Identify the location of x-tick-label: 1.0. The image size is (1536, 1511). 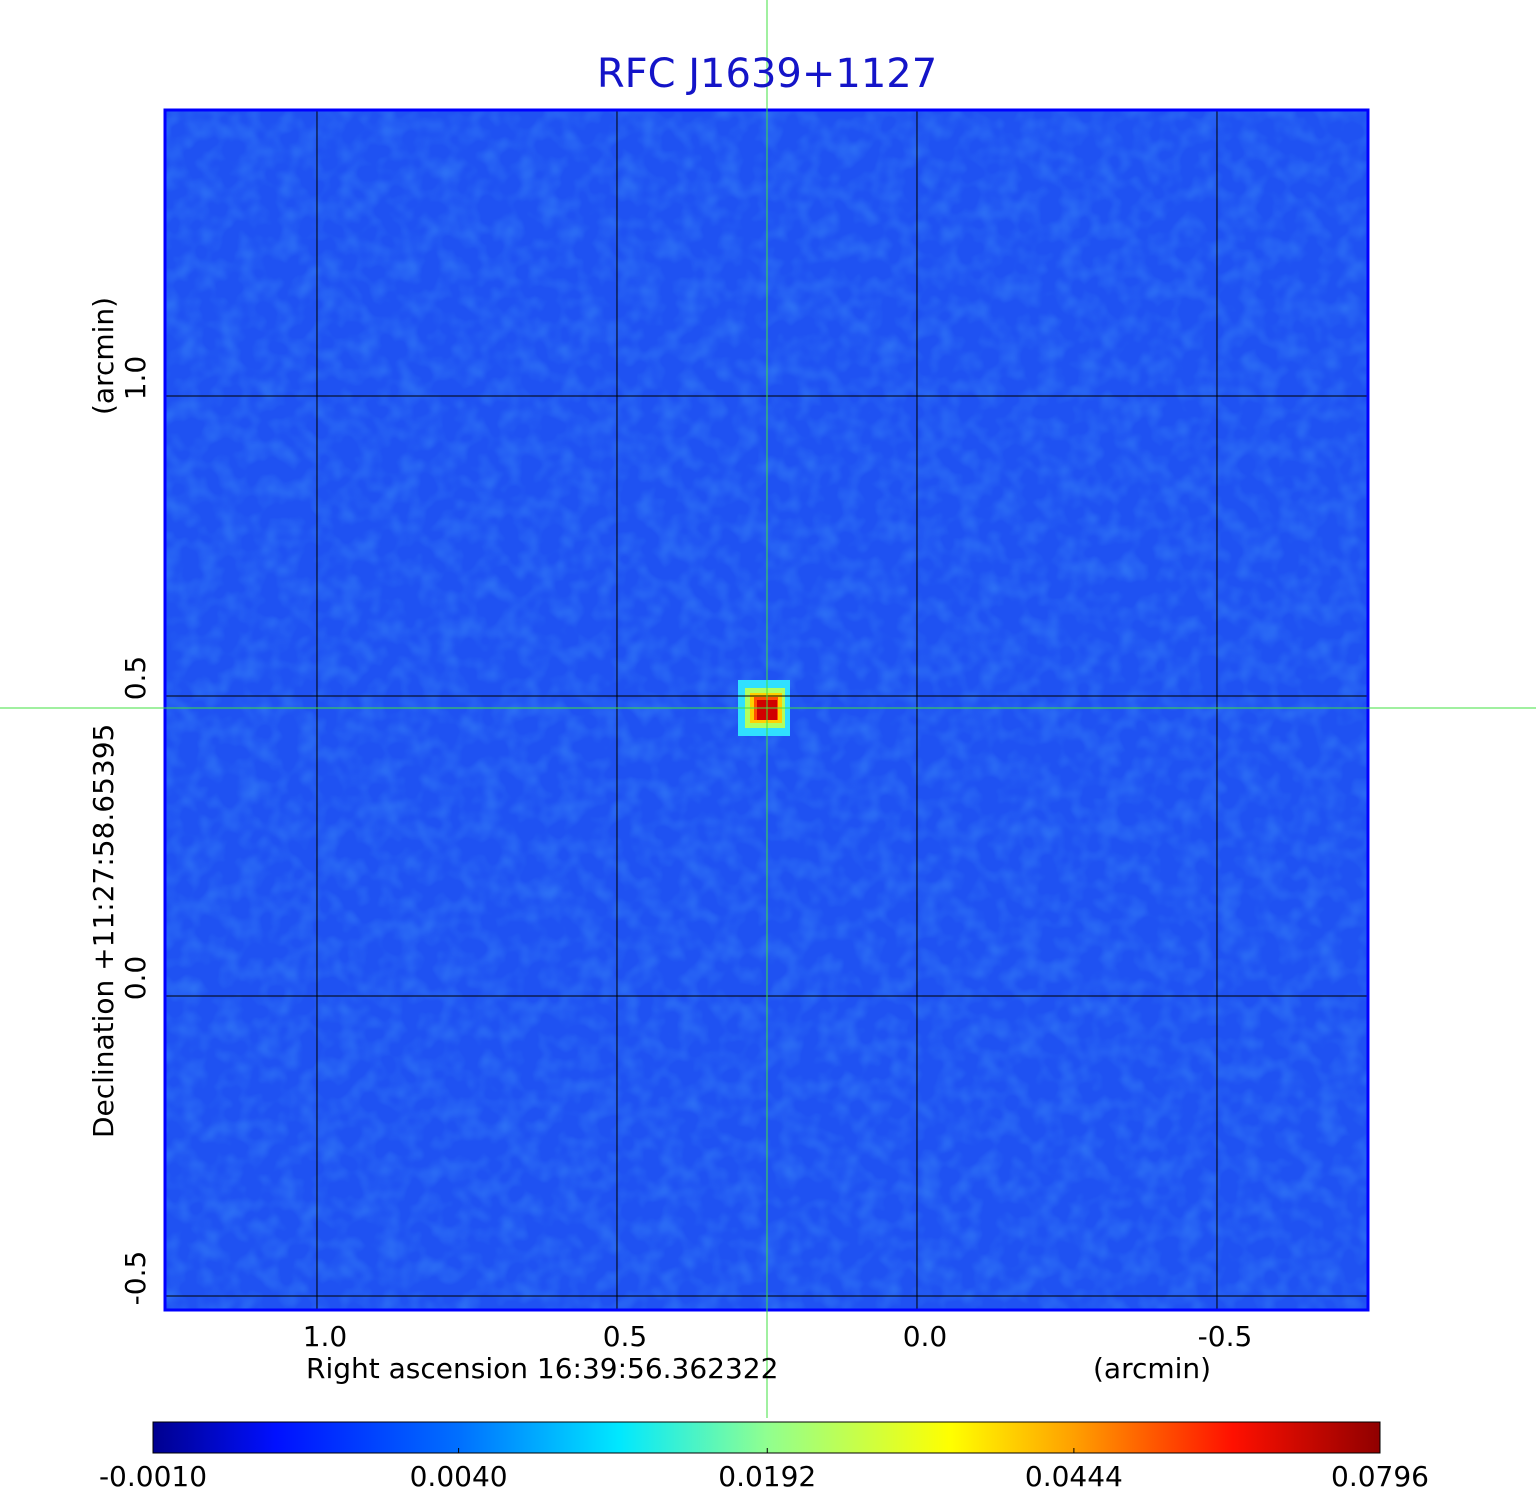
(325, 1336).